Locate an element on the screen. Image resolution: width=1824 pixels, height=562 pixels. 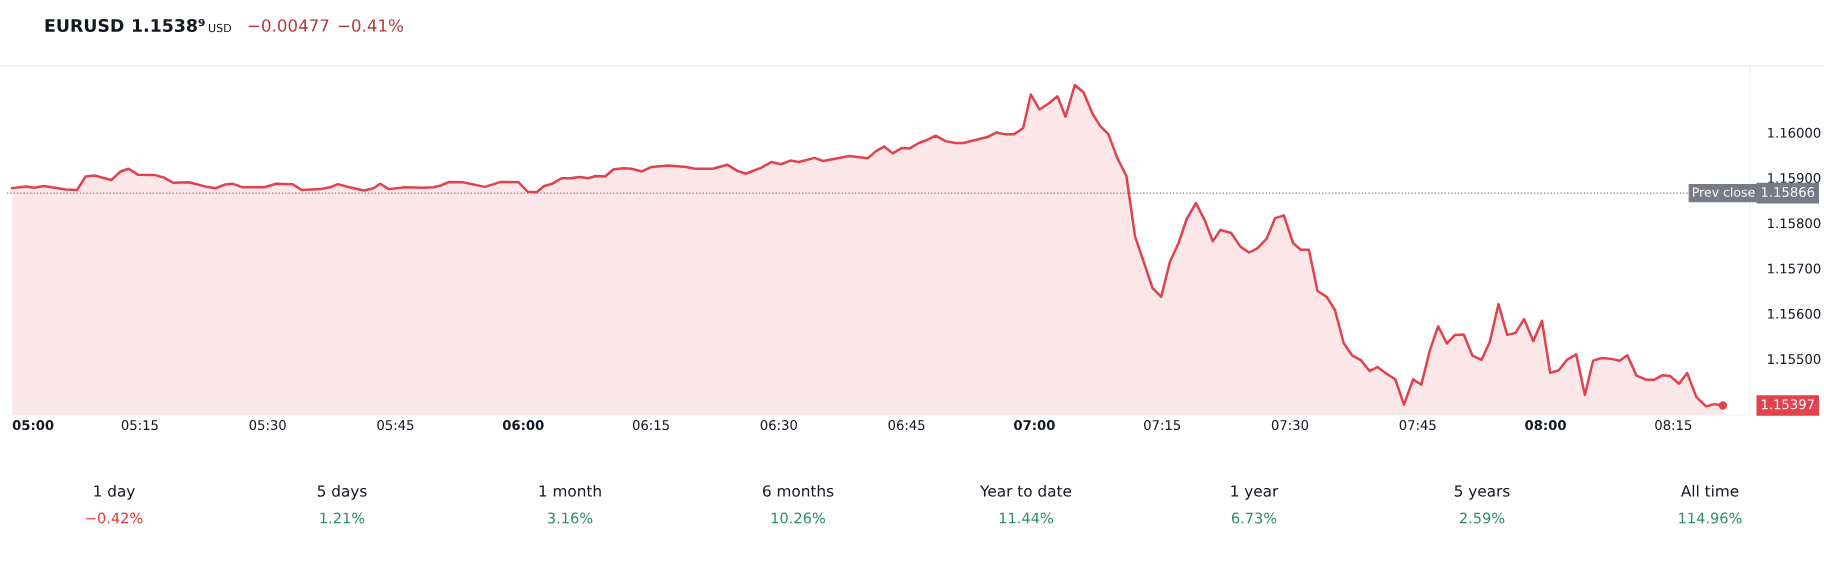
annotation: 1.15397 is located at coordinates (1787, 404).